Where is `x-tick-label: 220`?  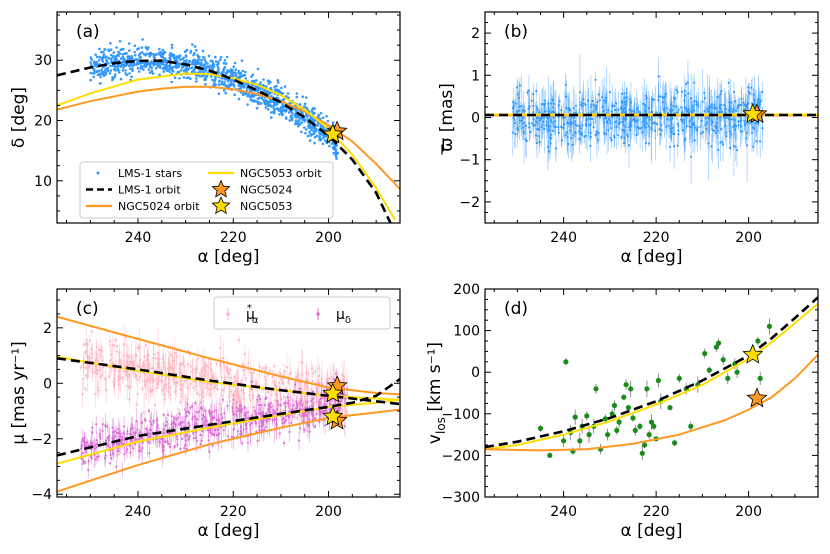 x-tick-label: 220 is located at coordinates (656, 238).